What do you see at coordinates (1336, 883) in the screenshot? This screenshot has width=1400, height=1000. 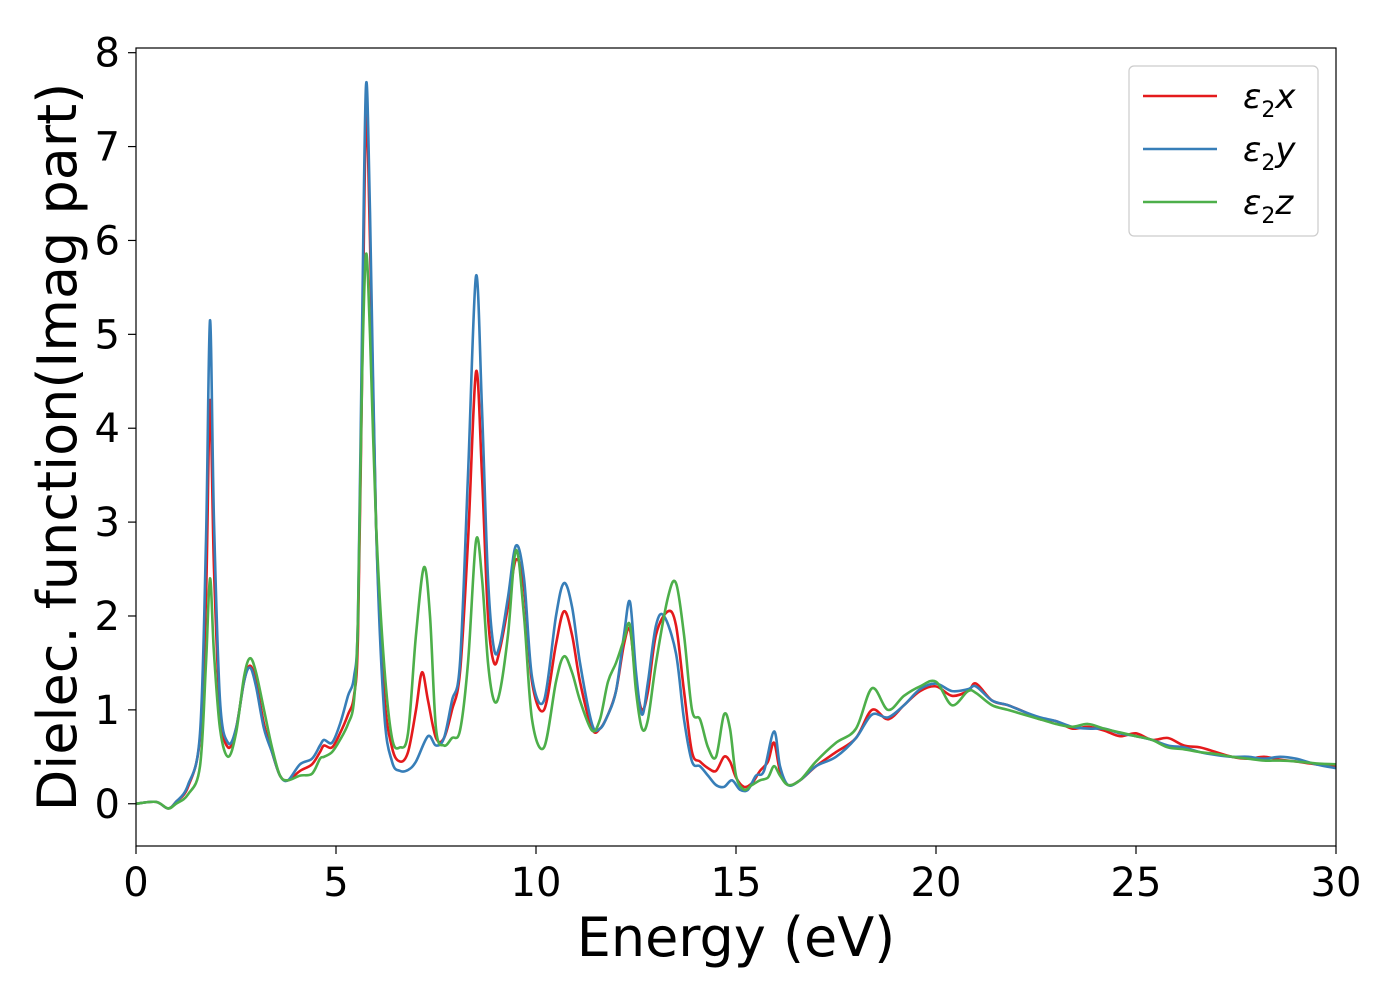 I see `x-tick-label: 30` at bounding box center [1336, 883].